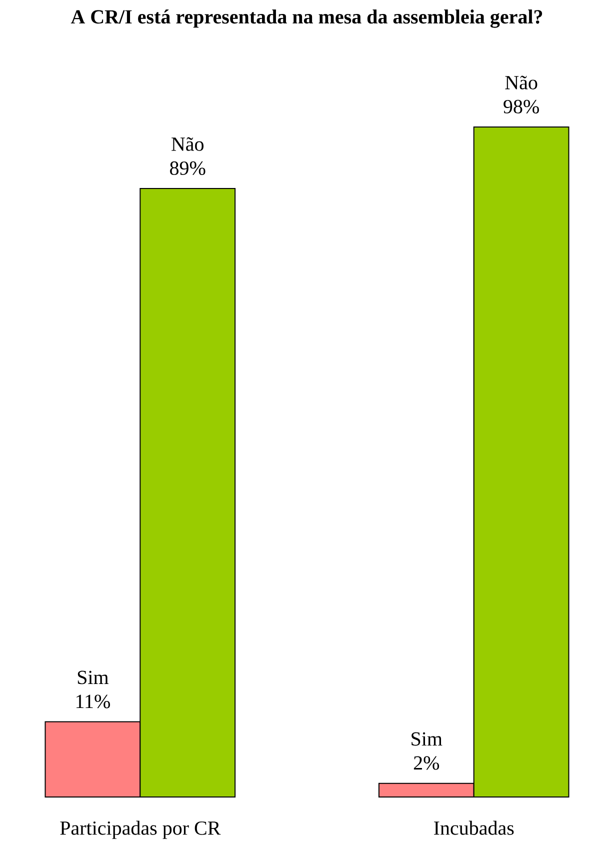  I want to click on text: Sim, so click(427, 739).